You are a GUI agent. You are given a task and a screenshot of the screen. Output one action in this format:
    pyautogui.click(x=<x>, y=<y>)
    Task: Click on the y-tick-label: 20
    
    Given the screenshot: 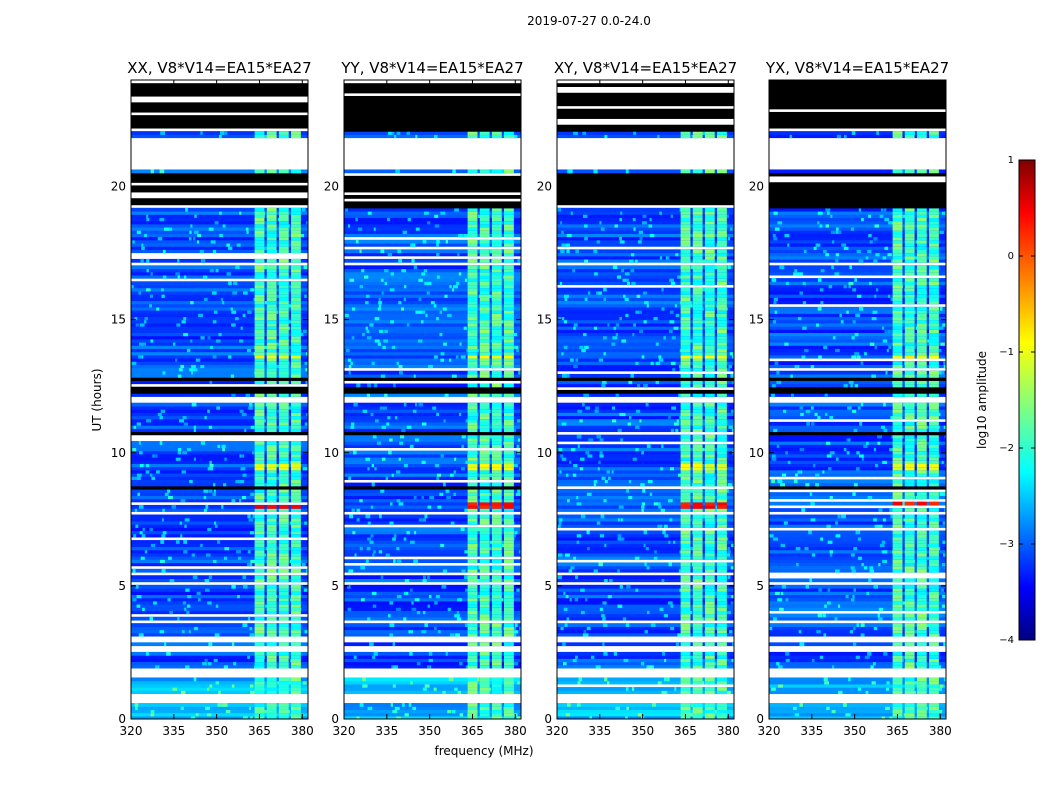 What is the action you would take?
    pyautogui.click(x=118, y=187)
    